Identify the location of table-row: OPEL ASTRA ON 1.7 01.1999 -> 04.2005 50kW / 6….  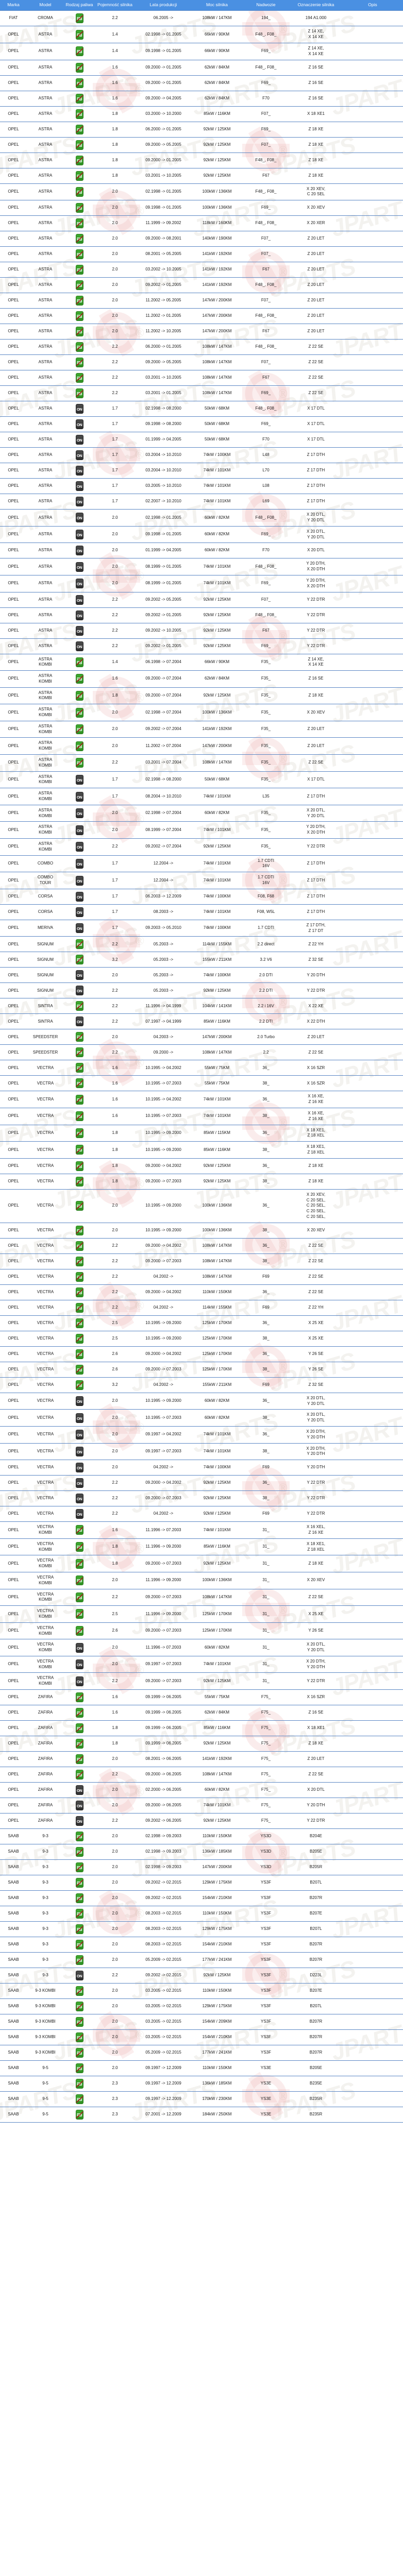
(202, 440).